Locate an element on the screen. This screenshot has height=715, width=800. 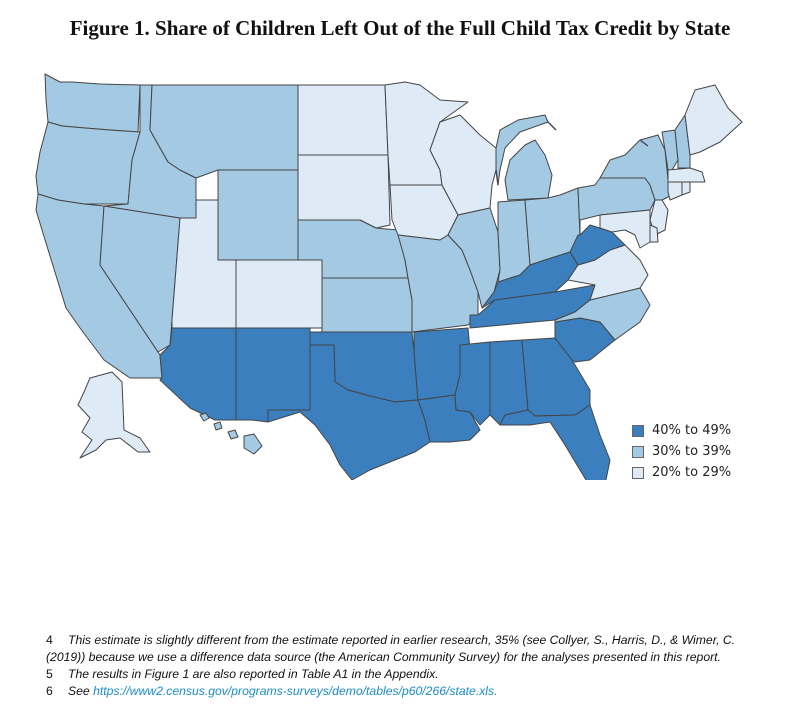
state-de is located at coordinates (654, 233).